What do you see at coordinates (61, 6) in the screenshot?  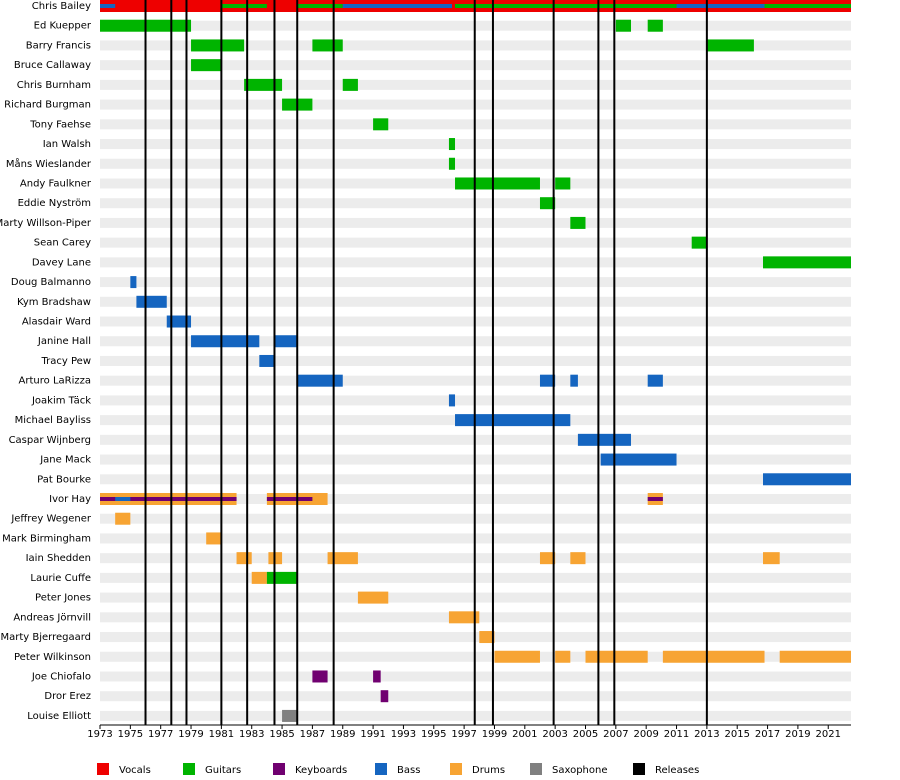 I see `member-name: Chris Bailey` at bounding box center [61, 6].